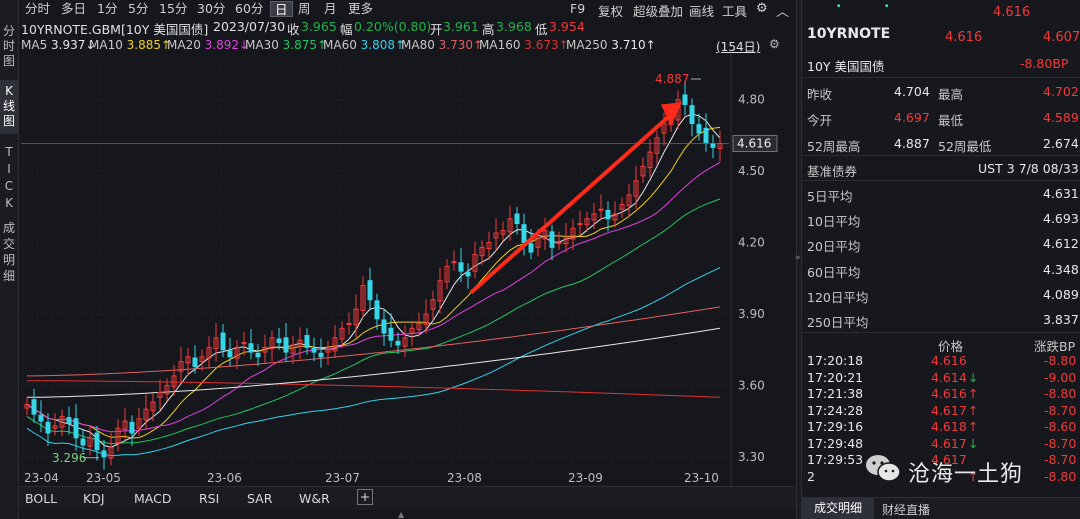  What do you see at coordinates (546, 45) in the screenshot?
I see `ma-value: 3.673↑` at bounding box center [546, 45].